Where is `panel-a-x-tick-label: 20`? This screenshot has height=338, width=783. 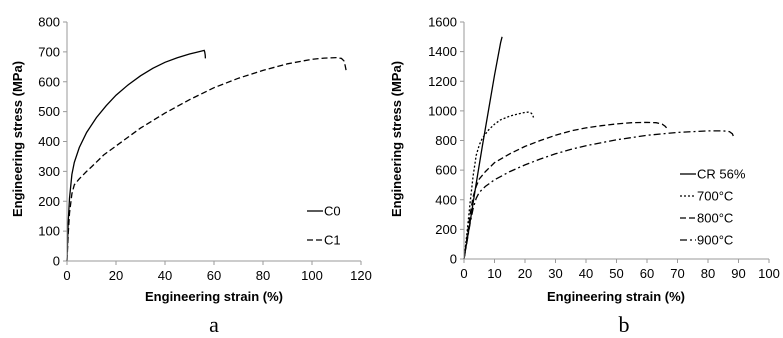
panel-a-x-tick-label: 20 is located at coordinates (116, 275).